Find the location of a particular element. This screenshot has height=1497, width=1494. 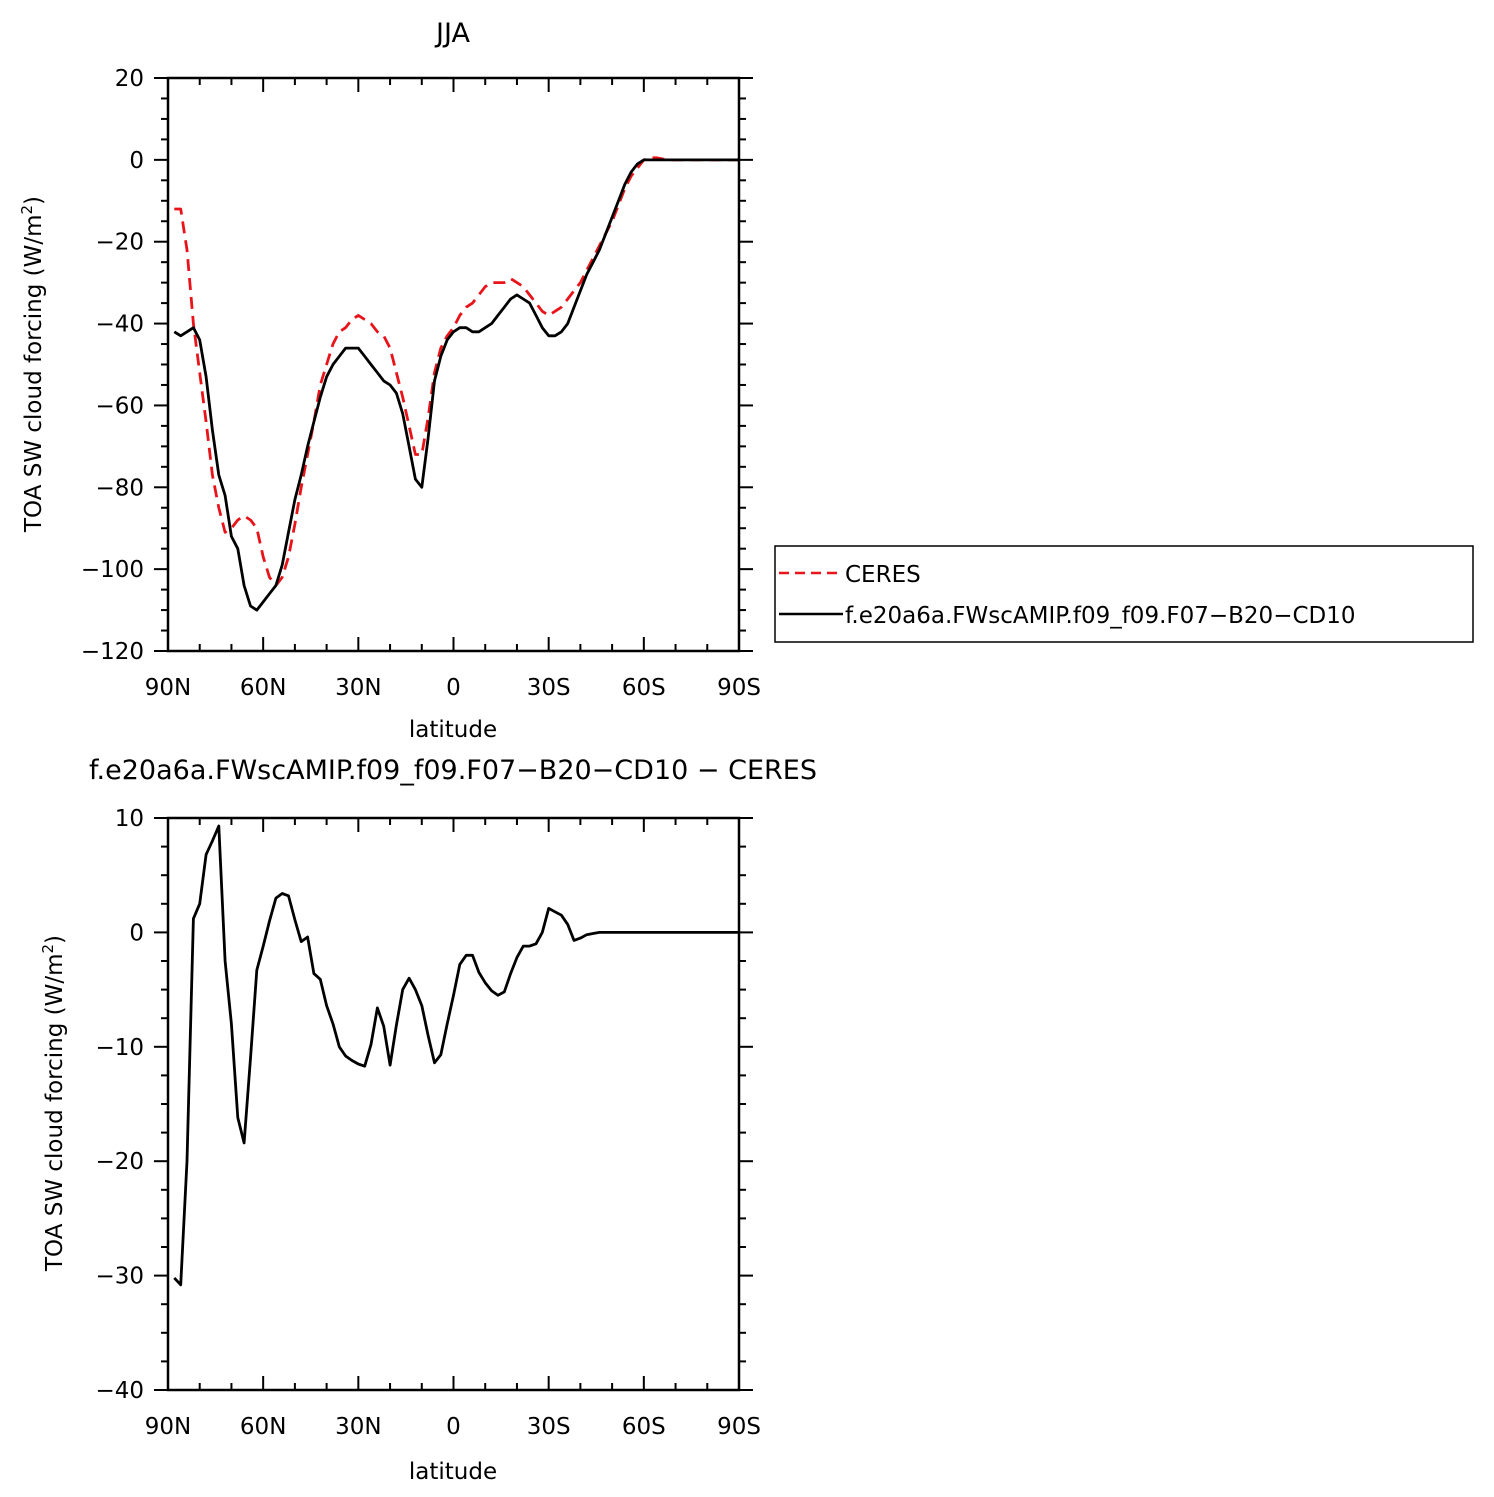

model-series-line is located at coordinates (456, 385).